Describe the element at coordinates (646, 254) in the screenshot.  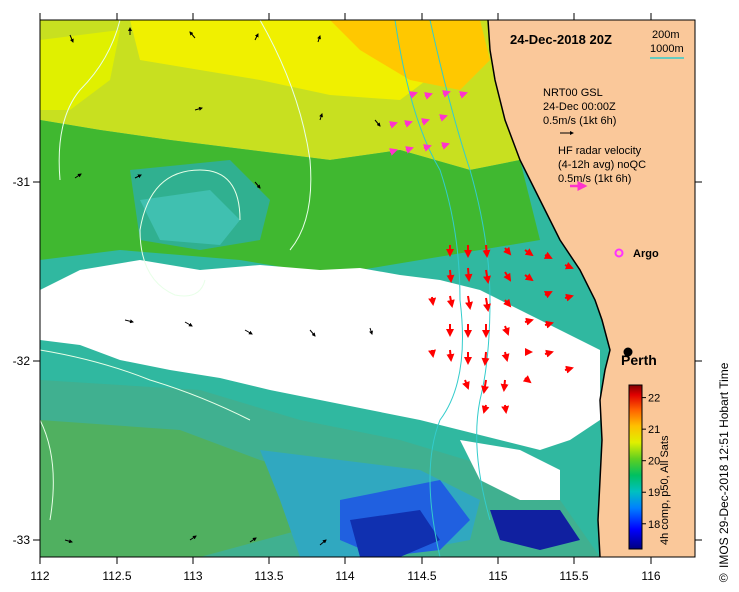
I see `argo-label: Argo` at that location.